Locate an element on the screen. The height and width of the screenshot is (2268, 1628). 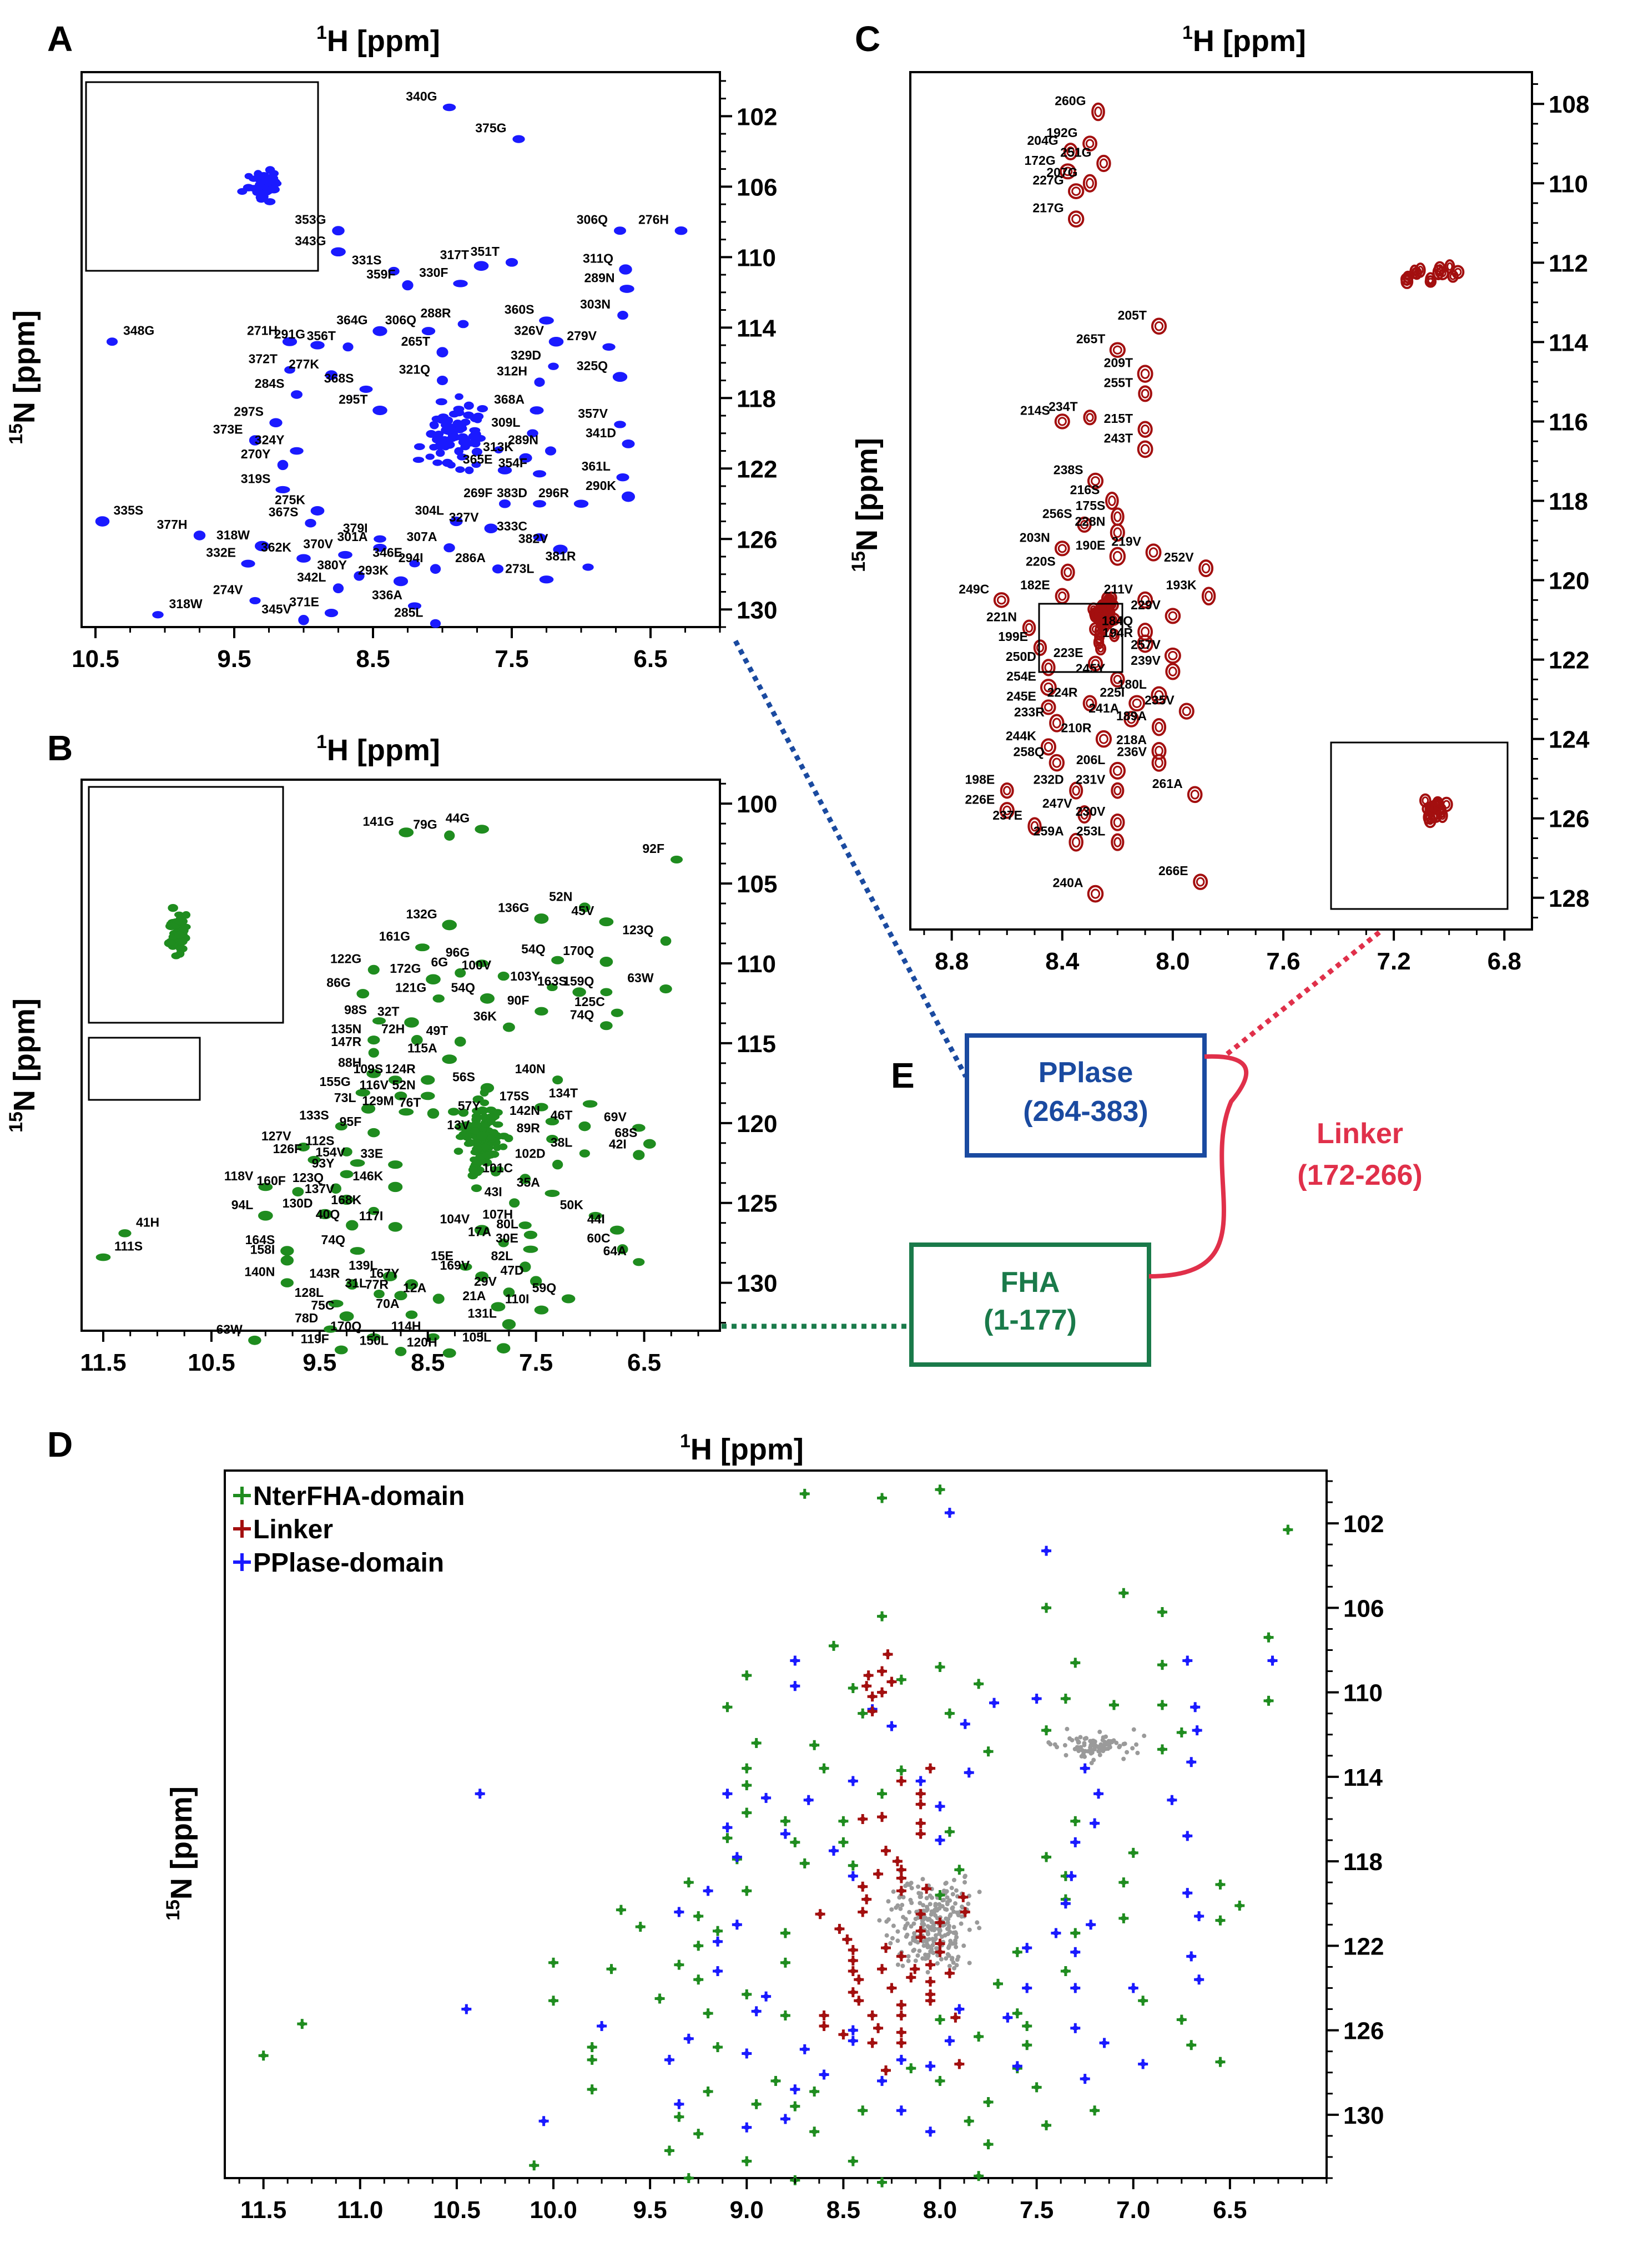
peak-label: 184Q is located at coordinates (1117, 621).